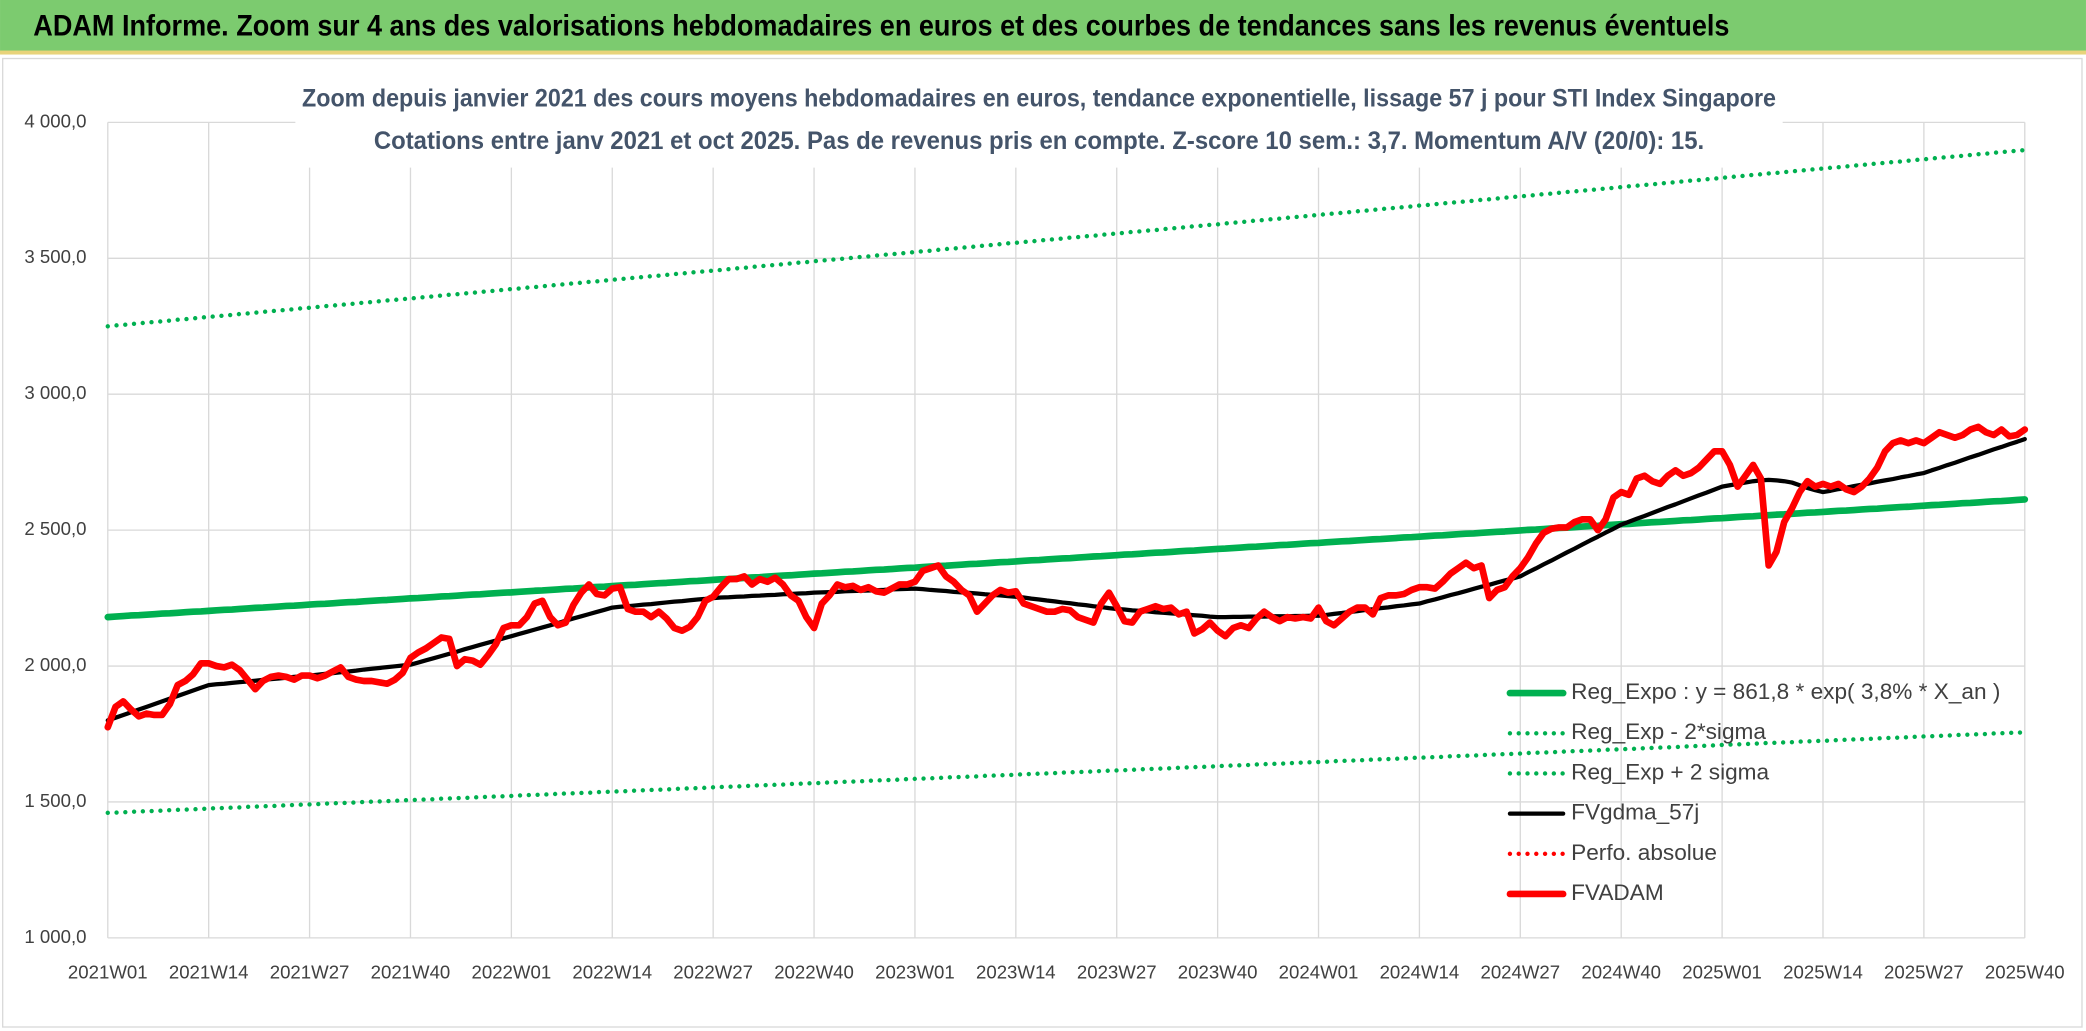  Describe the element at coordinates (1218, 972) in the screenshot. I see `x-tick-label: 2023W40` at that location.